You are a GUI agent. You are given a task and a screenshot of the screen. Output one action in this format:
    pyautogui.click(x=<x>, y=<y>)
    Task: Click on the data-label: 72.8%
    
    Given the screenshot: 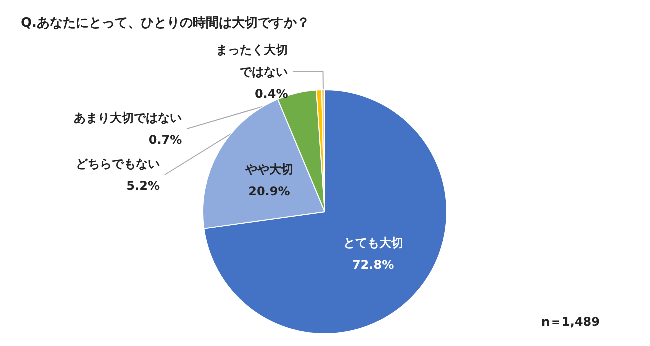 What is the action you would take?
    pyautogui.click(x=373, y=265)
    